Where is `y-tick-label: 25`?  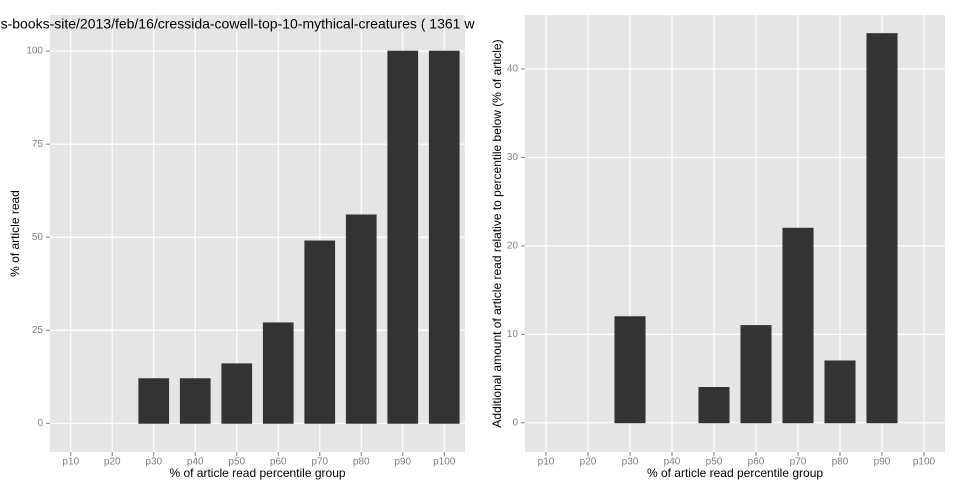 y-tick-label: 25 is located at coordinates (38, 330).